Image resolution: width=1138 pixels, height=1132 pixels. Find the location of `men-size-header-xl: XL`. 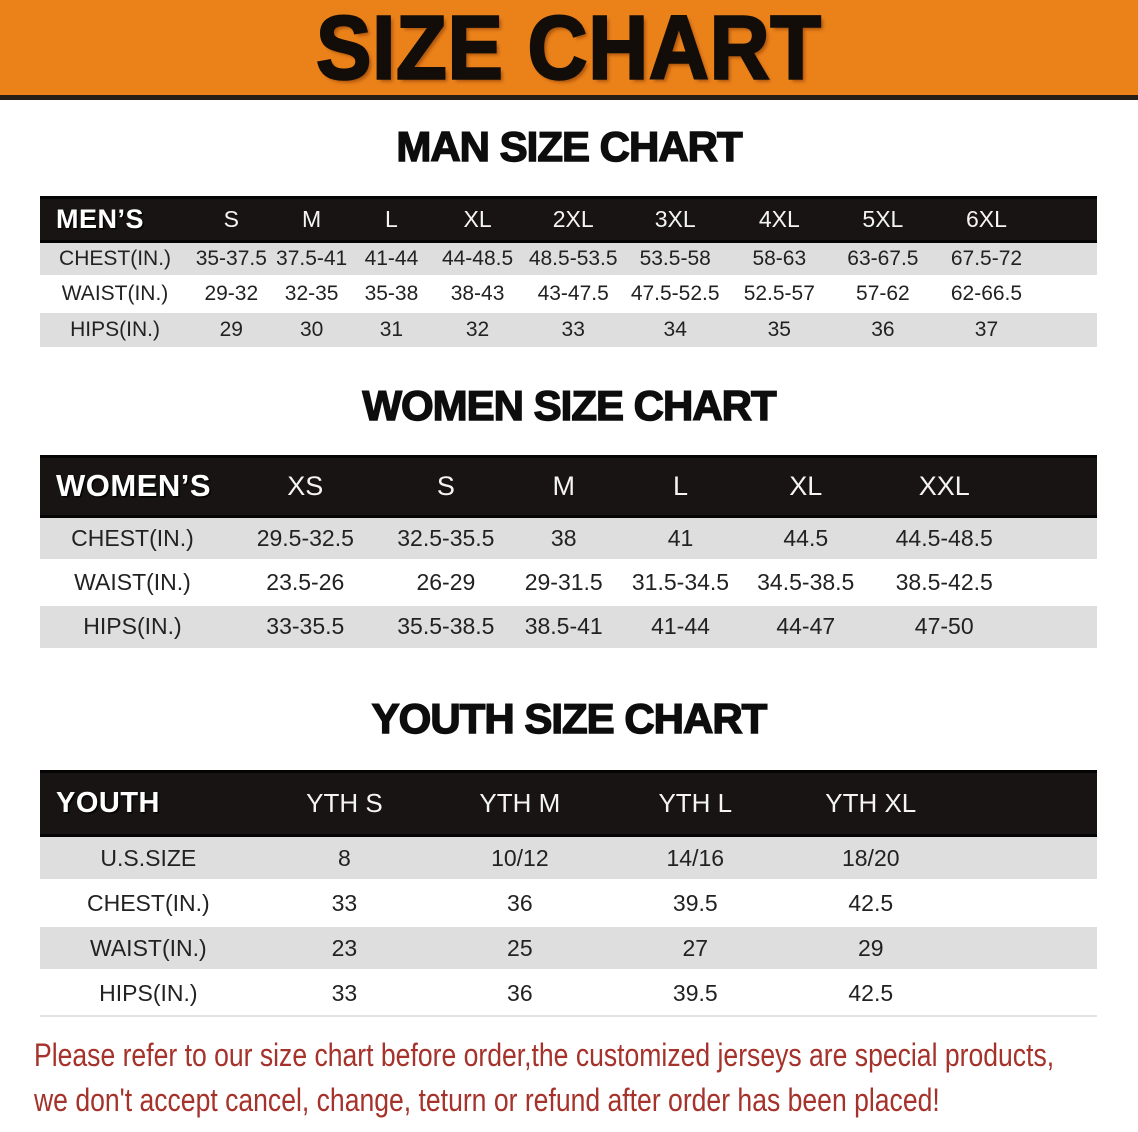

men-size-header-xl: XL is located at coordinates (477, 219).